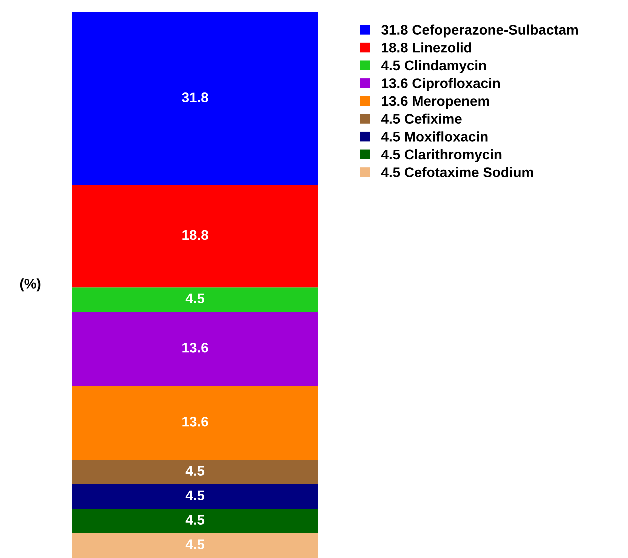  Describe the element at coordinates (436, 102) in the screenshot. I see `legend-label: 13.6 Meropenem` at that location.